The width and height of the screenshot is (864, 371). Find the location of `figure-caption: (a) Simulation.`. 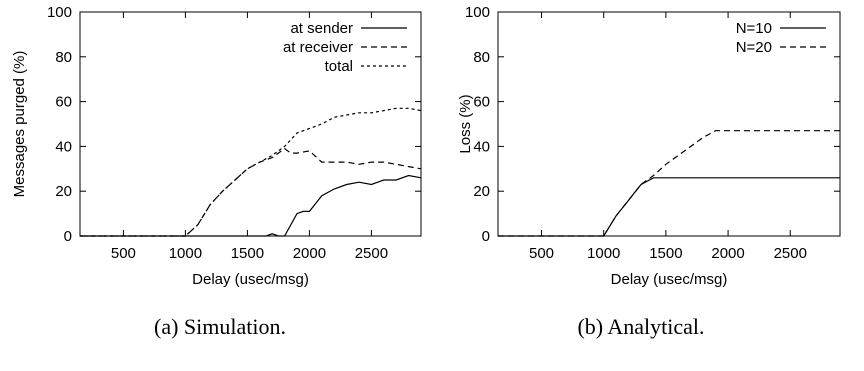

figure-caption: (a) Simulation. is located at coordinates (220, 326).